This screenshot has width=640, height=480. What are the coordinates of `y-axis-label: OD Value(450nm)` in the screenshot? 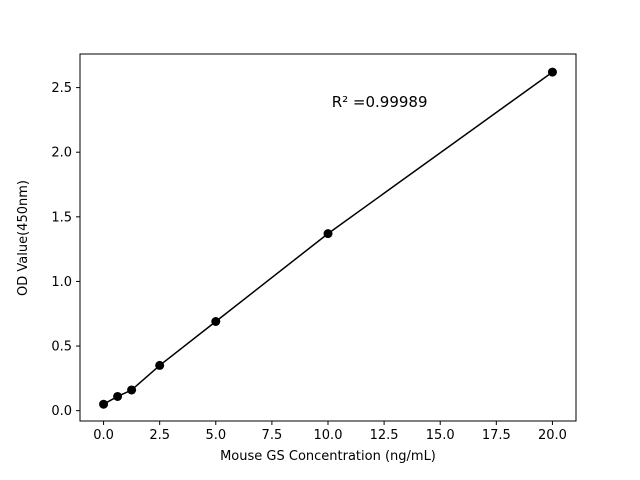 It's located at (23, 238).